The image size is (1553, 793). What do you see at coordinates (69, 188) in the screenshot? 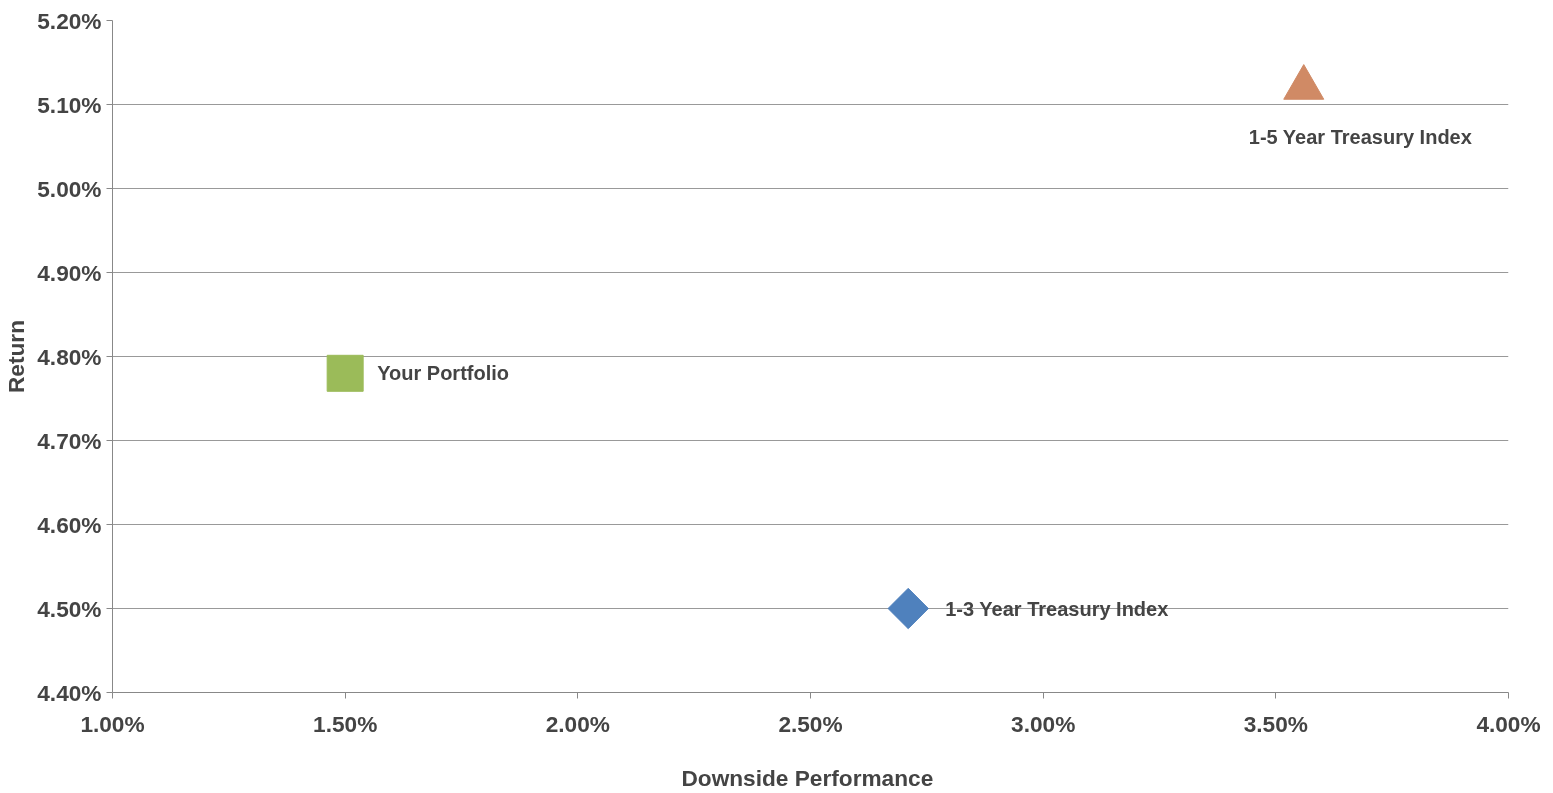
I see `y-tick-label: 5.00%` at bounding box center [69, 188].